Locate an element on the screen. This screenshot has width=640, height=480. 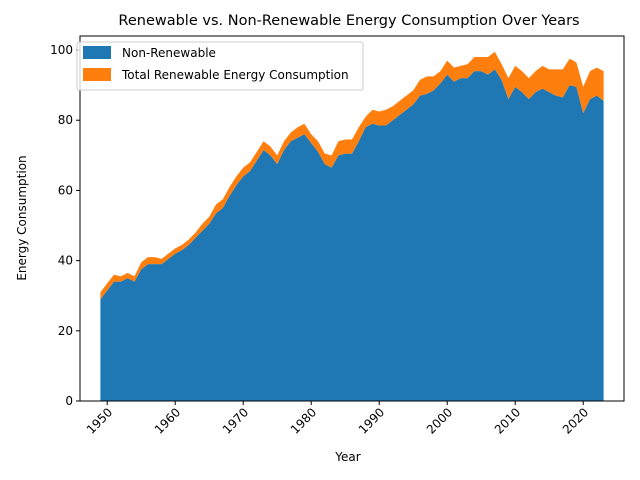
legend-box is located at coordinates (220, 66).